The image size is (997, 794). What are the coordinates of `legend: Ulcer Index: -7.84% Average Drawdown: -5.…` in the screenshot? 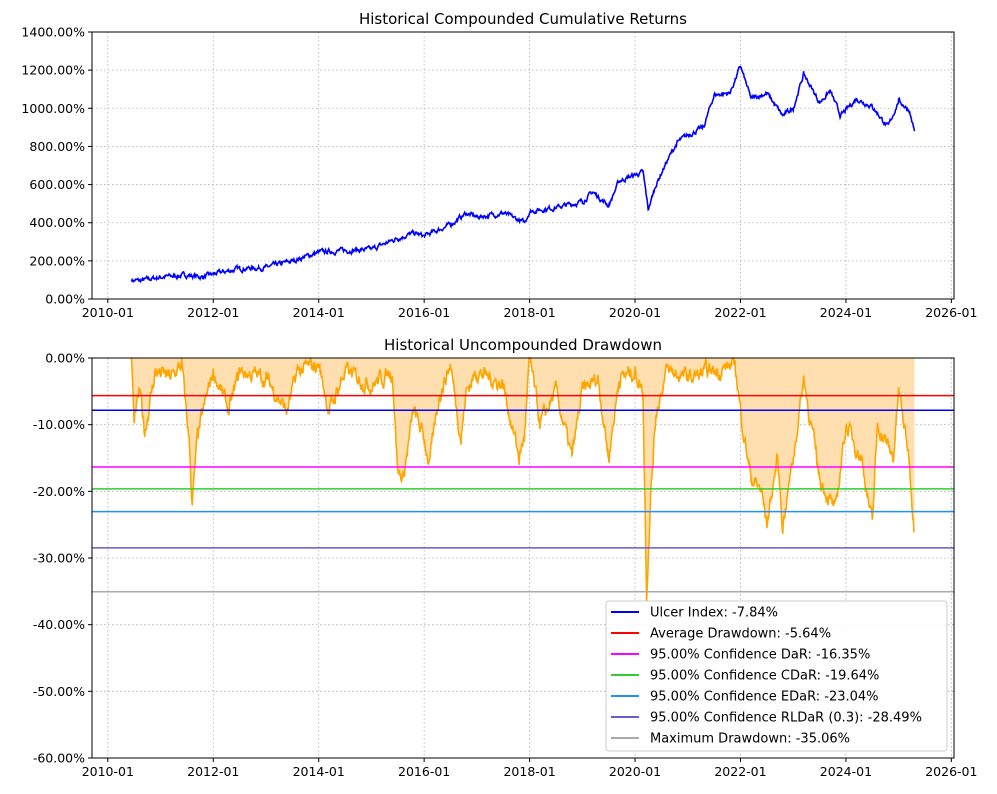 It's located at (776, 676).